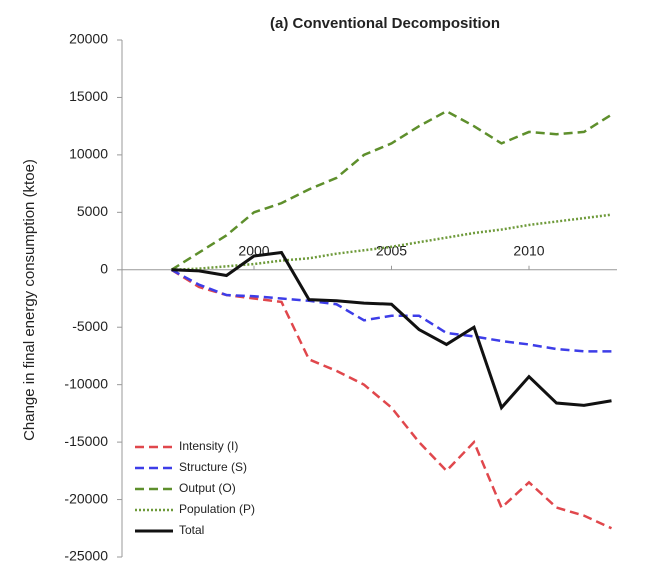  Describe the element at coordinates (88, 39) in the screenshot. I see `y-tick-label: 20000` at that location.